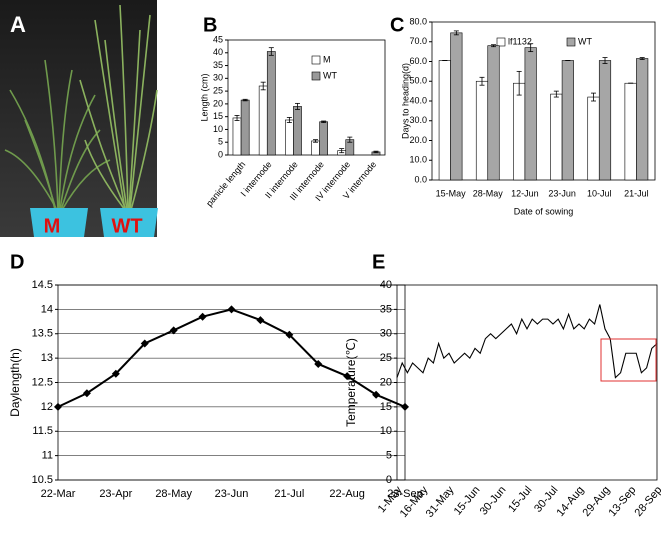  I want to click on y-tick-label: 5, so click(389, 456).